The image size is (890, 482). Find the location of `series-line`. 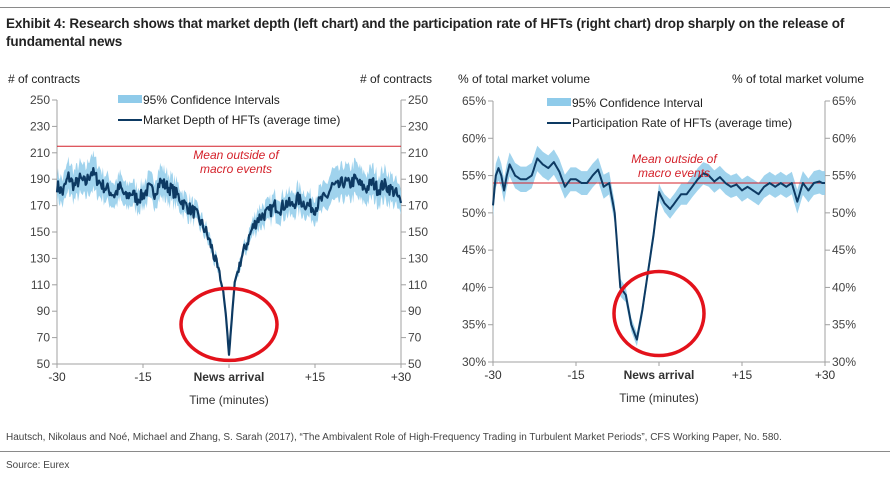

series-line is located at coordinates (659, 249).